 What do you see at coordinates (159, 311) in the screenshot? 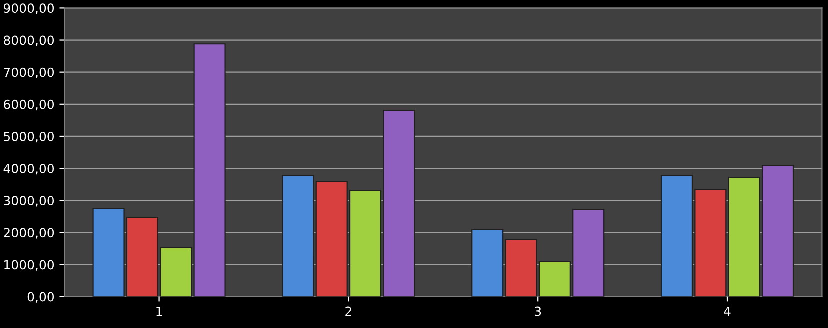
I see `x-tick-label: 1` at bounding box center [159, 311].